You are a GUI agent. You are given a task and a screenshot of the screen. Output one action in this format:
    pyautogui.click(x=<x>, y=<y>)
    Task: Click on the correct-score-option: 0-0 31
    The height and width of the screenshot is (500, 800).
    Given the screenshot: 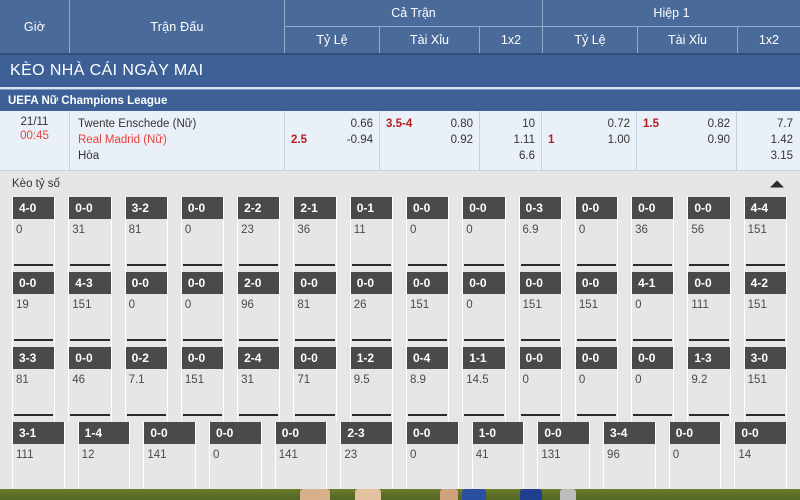 What is the action you would take?
    pyautogui.click(x=90, y=234)
    